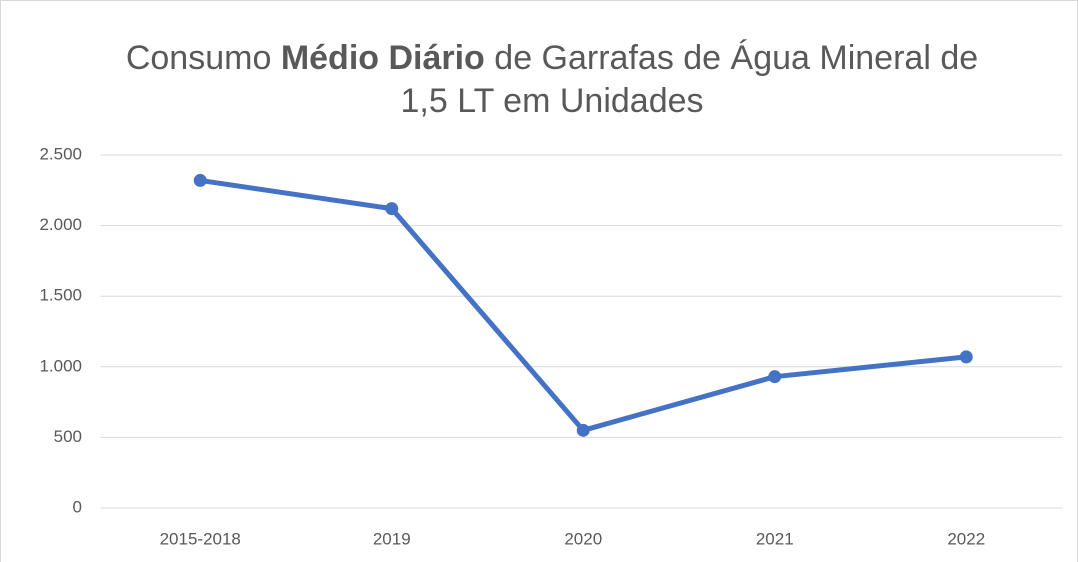  I want to click on chart-title: 1,5 LT em Unidades, so click(551, 101).